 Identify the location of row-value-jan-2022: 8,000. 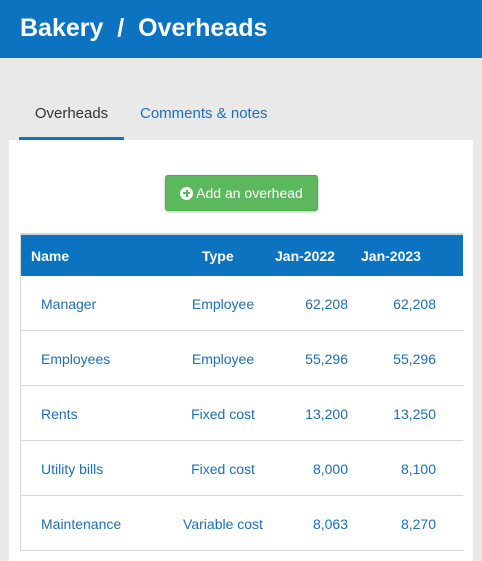
(330, 468).